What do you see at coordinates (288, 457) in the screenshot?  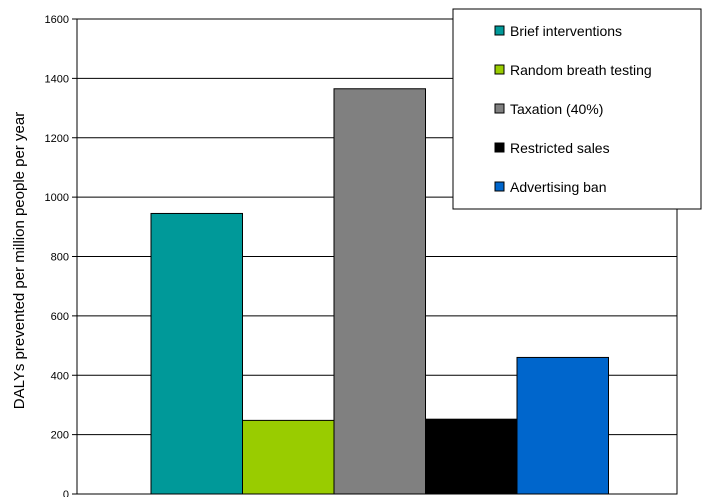 I see `bar-random-breath-testing` at bounding box center [288, 457].